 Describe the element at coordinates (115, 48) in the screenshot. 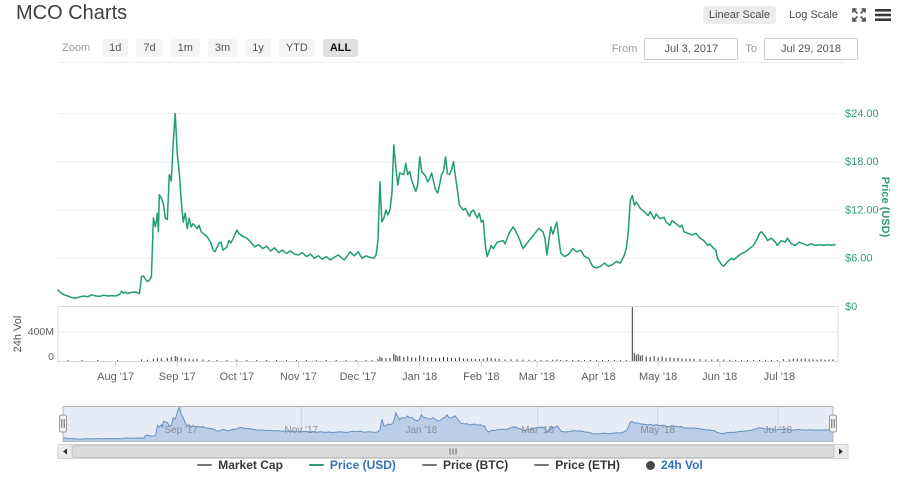

I see `range-button-1d: 1d` at that location.